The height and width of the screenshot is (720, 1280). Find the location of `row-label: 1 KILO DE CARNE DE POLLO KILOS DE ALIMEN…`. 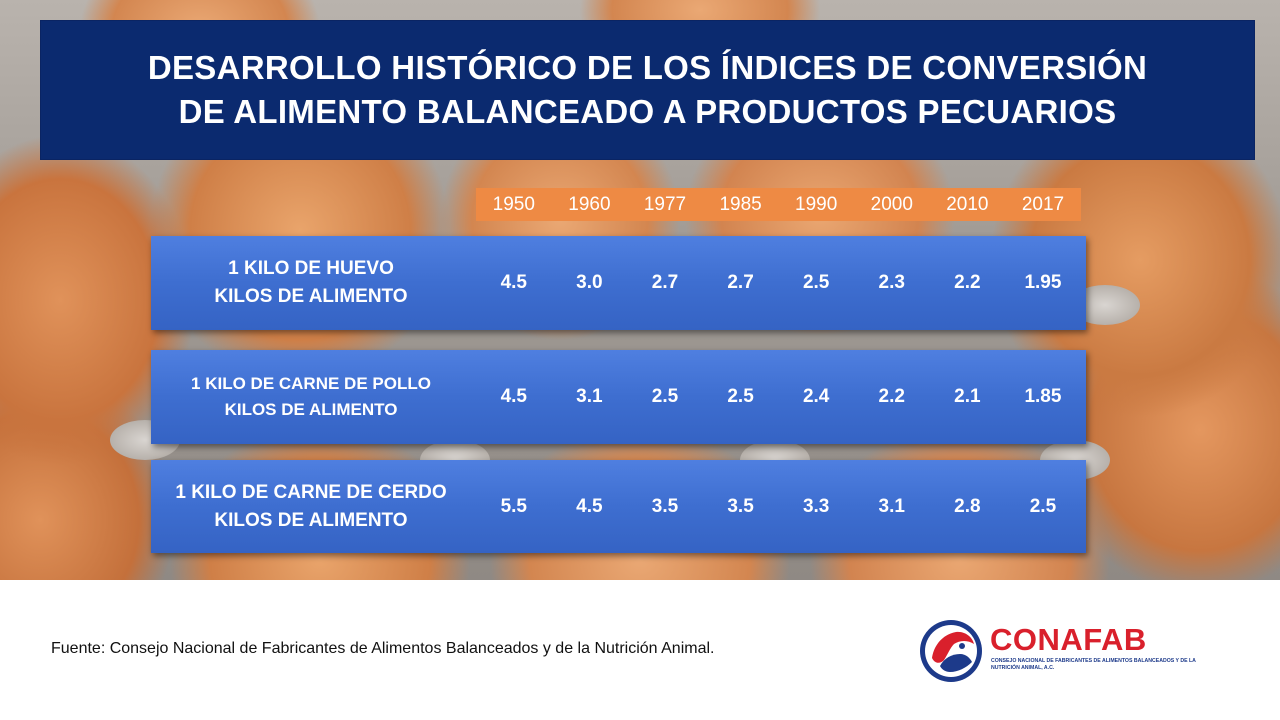

row-label: 1 KILO DE CARNE DE POLLO KILOS DE ALIMEN… is located at coordinates (311, 397).